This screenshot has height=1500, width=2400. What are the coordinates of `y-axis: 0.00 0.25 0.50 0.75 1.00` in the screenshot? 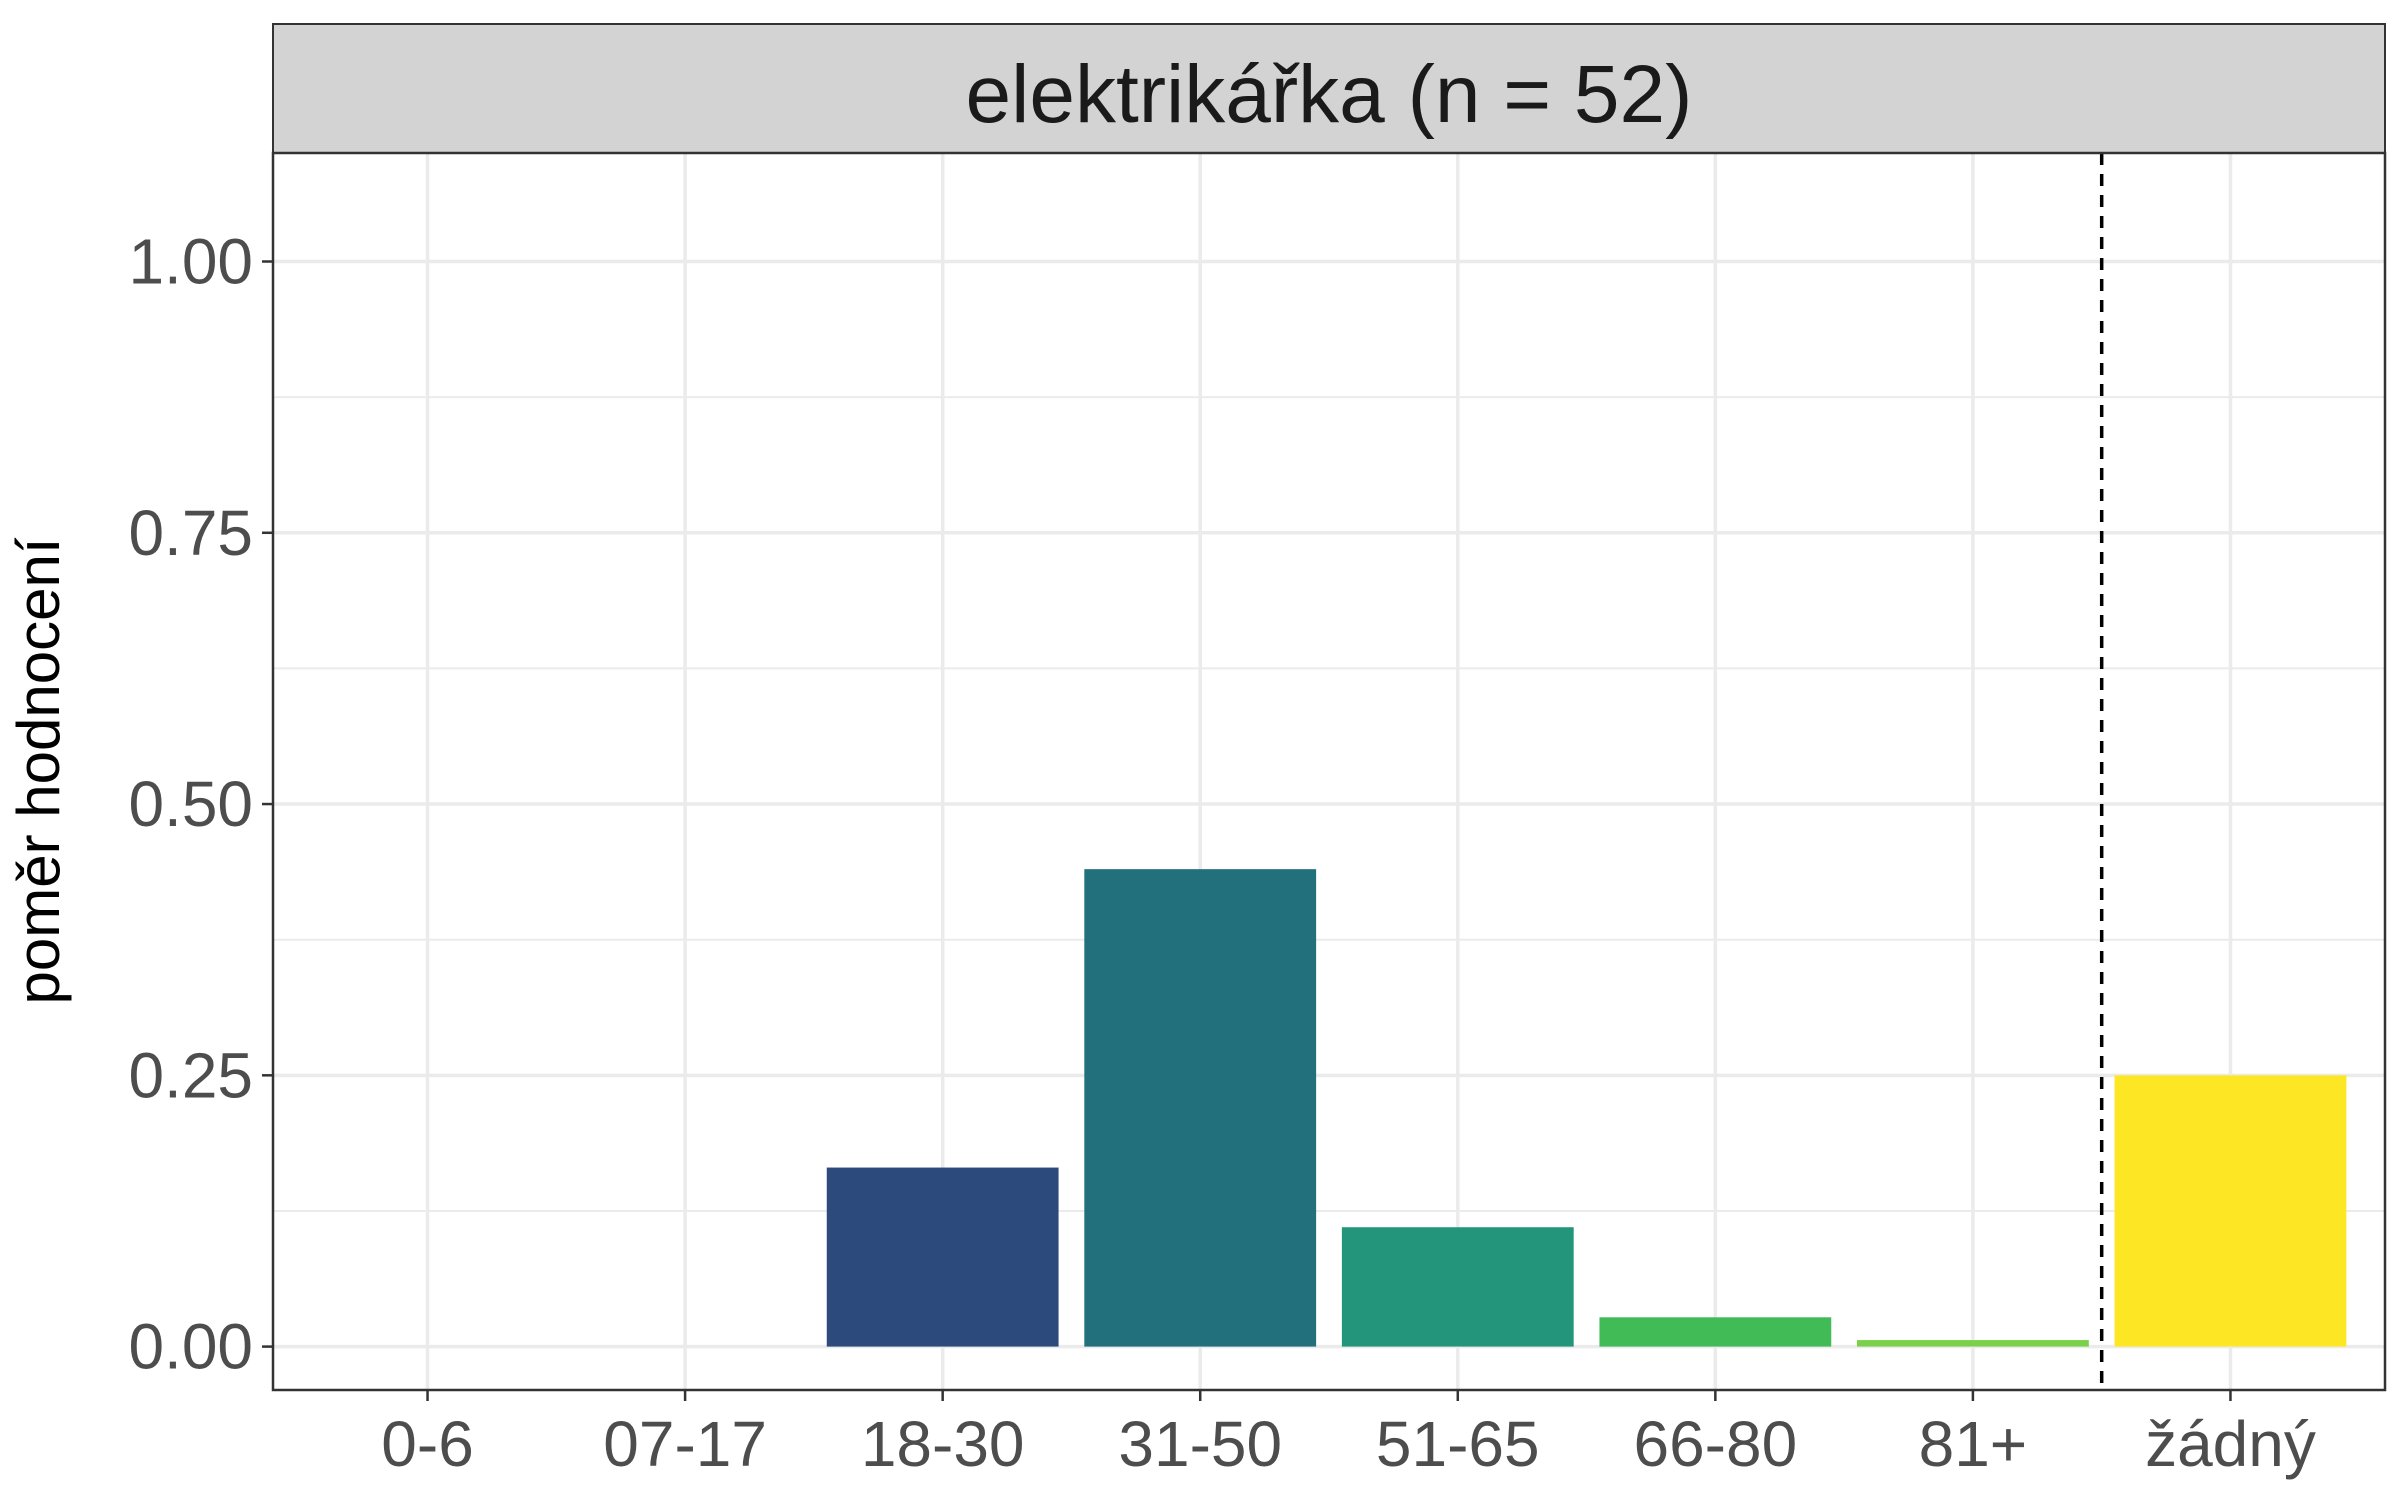 It's located at (200, 804).